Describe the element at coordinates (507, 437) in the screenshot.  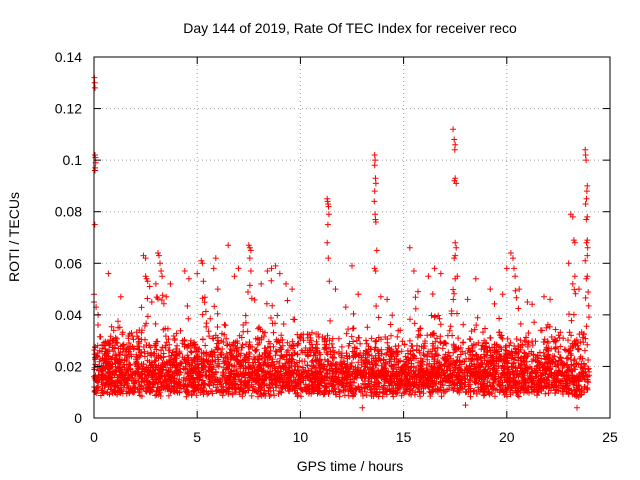
I see `x-tick-label: 20` at that location.